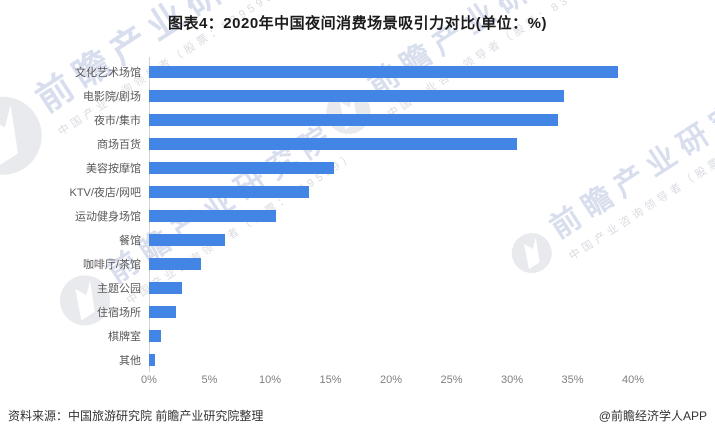 The height and width of the screenshot is (435, 715). What do you see at coordinates (512, 380) in the screenshot?
I see `x-tick-label: 30%` at bounding box center [512, 380].